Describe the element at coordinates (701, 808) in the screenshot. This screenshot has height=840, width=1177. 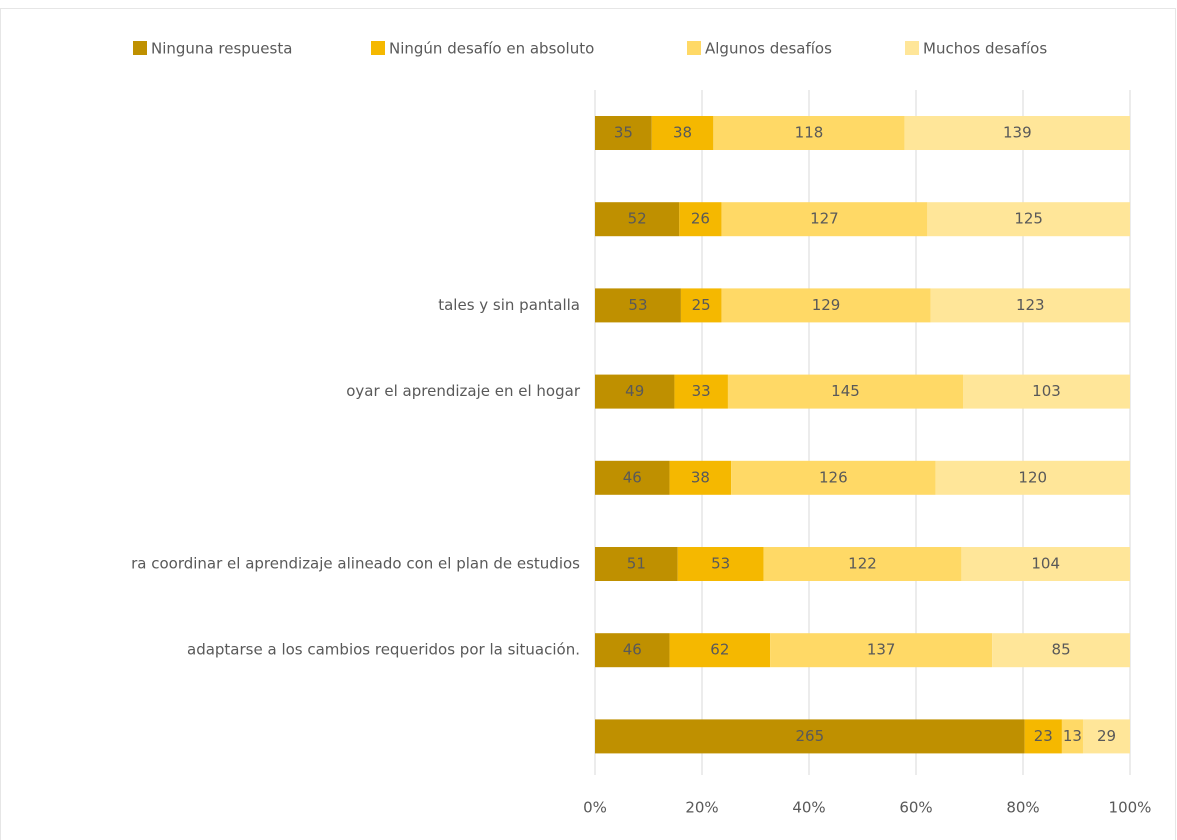
I see `x-tick-label: 20%` at that location.